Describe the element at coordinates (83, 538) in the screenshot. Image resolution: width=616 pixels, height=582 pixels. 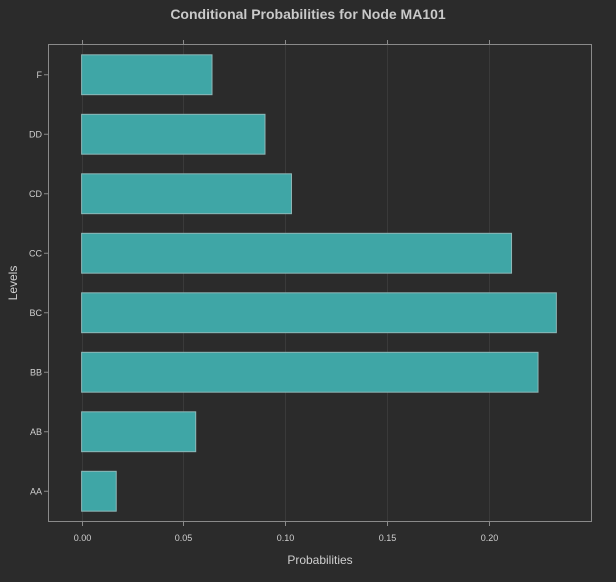
I see `x-tick-label: 0.00` at that location.